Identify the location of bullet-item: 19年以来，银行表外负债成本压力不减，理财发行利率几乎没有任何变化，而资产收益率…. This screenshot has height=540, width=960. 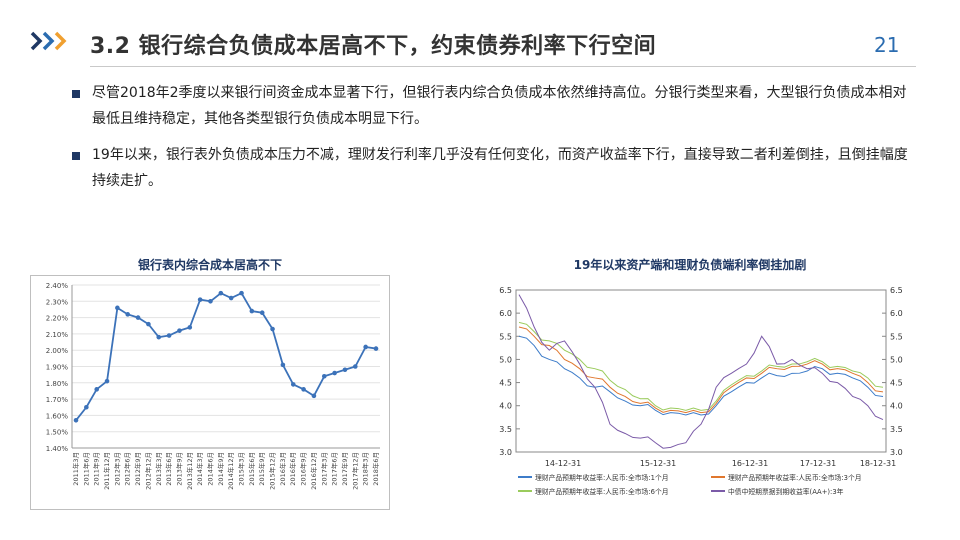
(495, 168).